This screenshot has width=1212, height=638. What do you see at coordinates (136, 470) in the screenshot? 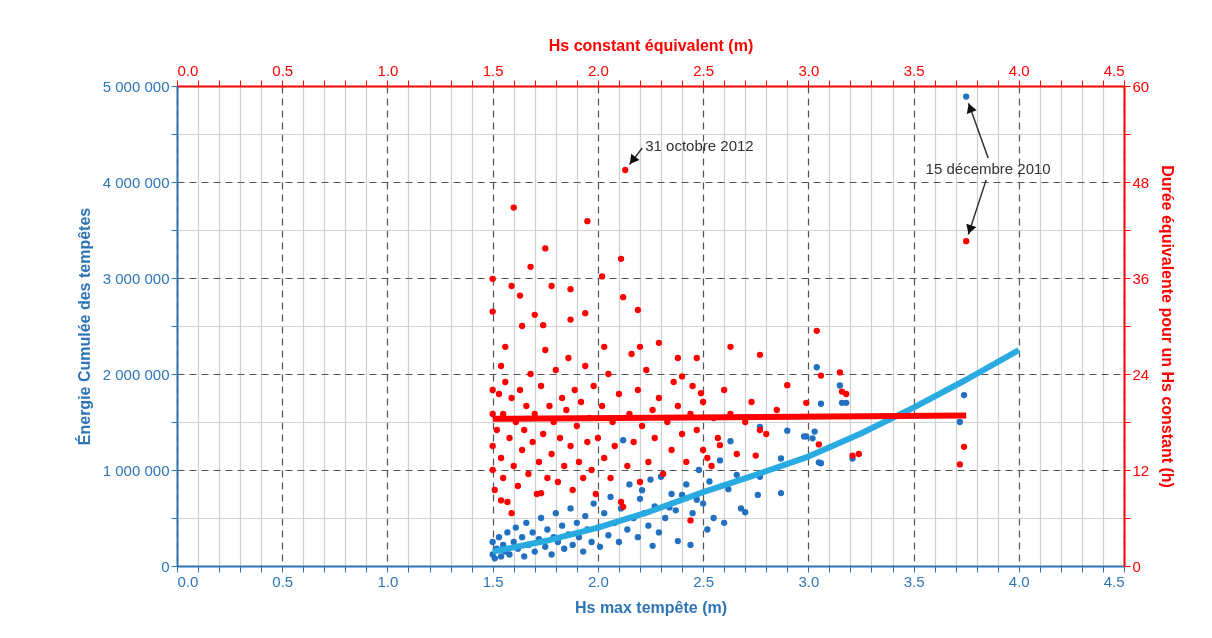
I see `y-tick-label: 1 000 000` at bounding box center [136, 470].